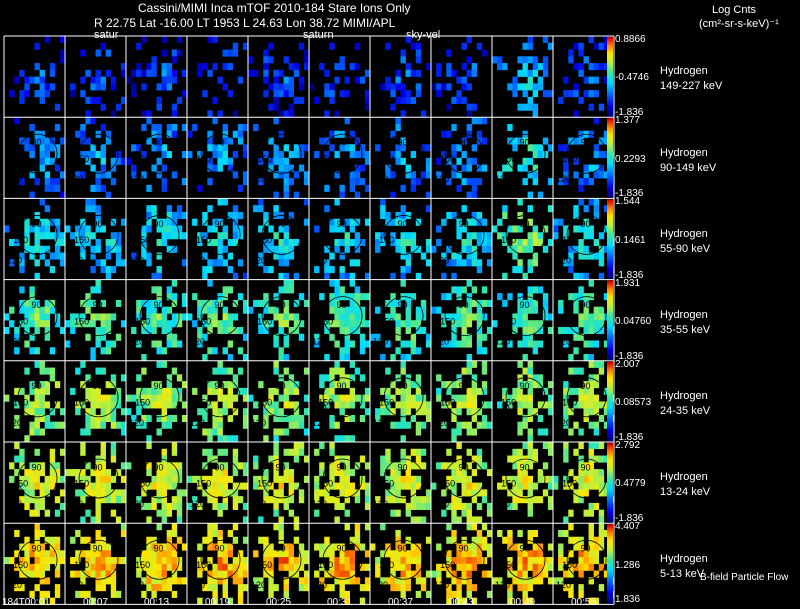 The width and height of the screenshot is (800, 609). What do you see at coordinates (280, 143) in the screenshot?
I see `contour-label: 90` at bounding box center [280, 143].